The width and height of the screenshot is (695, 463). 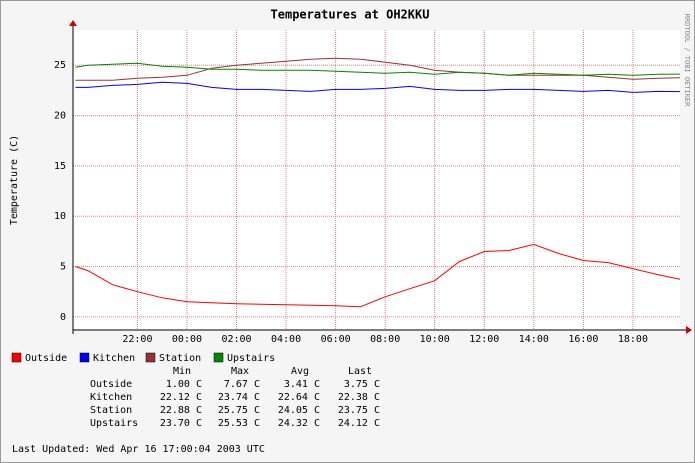 I want to click on y-arrow, so click(x=73, y=23).